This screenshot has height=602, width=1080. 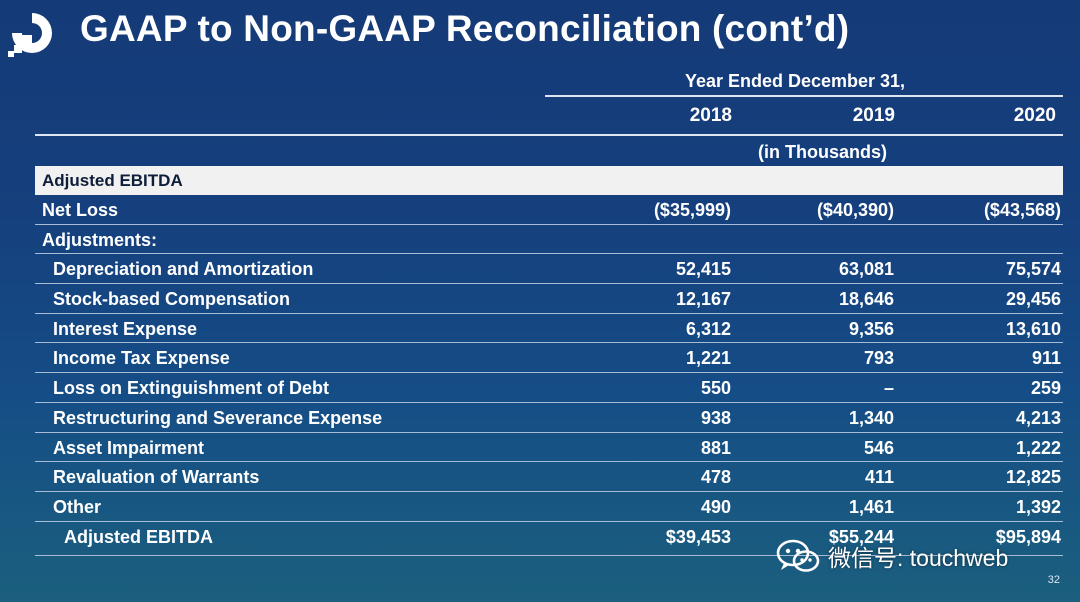 What do you see at coordinates (878, 358) in the screenshot?
I see `cell-2019: 793` at bounding box center [878, 358].